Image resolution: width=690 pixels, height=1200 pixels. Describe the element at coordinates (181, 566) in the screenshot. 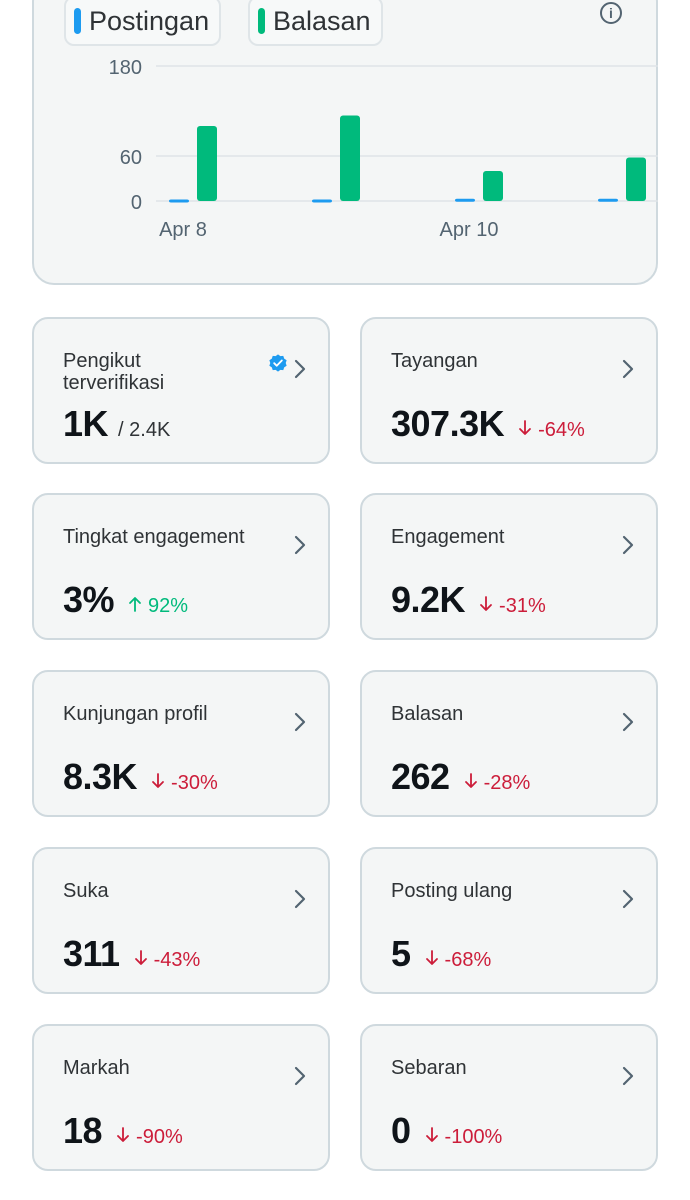

I see `stat-card-tingkat-engagement: Tingkat engagement 3% 92%` at that location.